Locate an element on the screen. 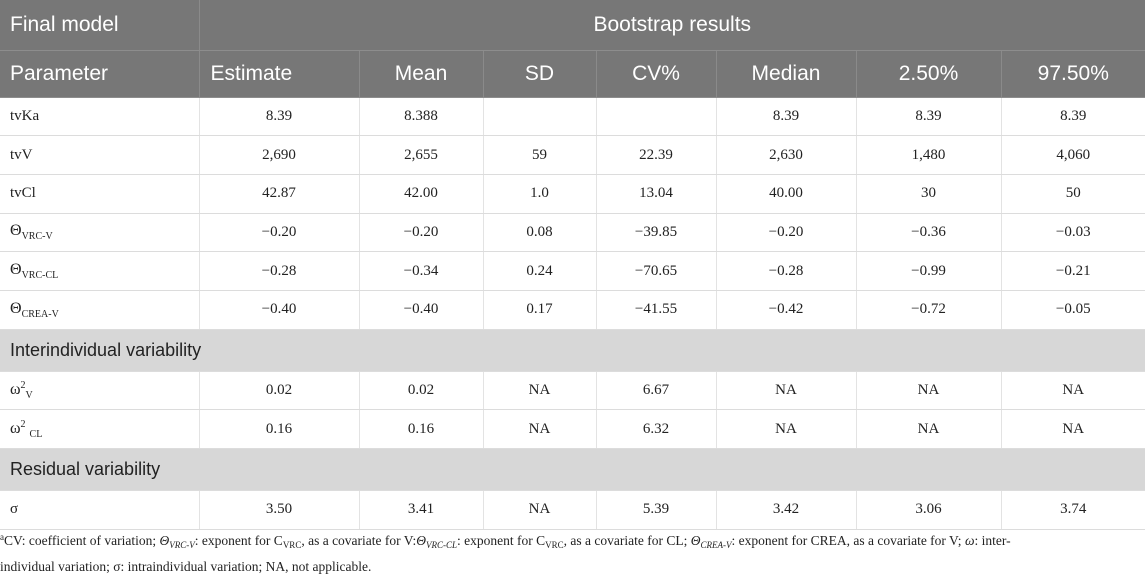 The height and width of the screenshot is (578, 1145). col-header-p97-5: 97.50% is located at coordinates (1073, 74).